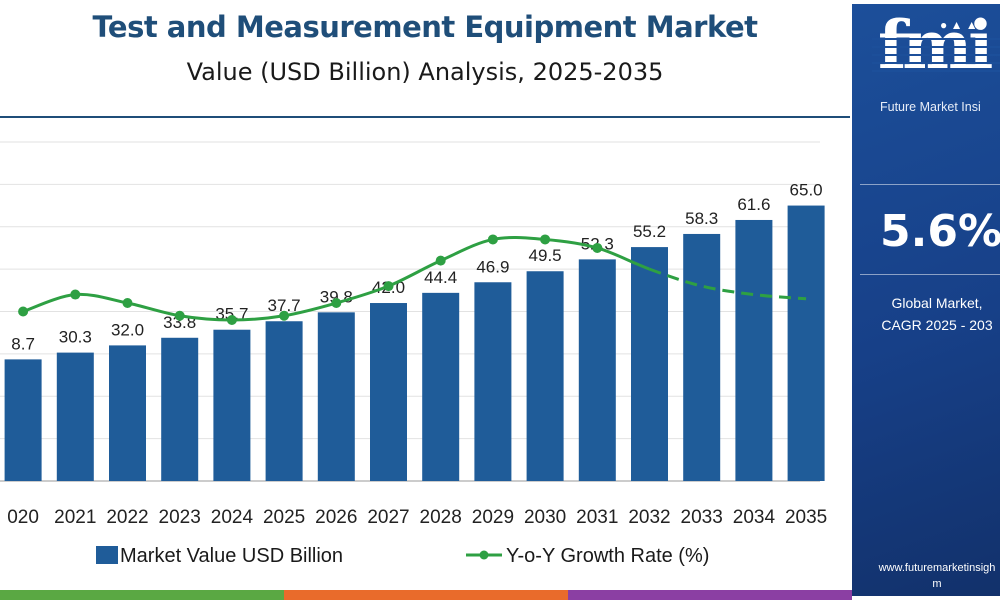 Image resolution: width=1000 pixels, height=600 pixels. What do you see at coordinates (940, 231) in the screenshot?
I see `cagr-value: 5.6%` at bounding box center [940, 231].